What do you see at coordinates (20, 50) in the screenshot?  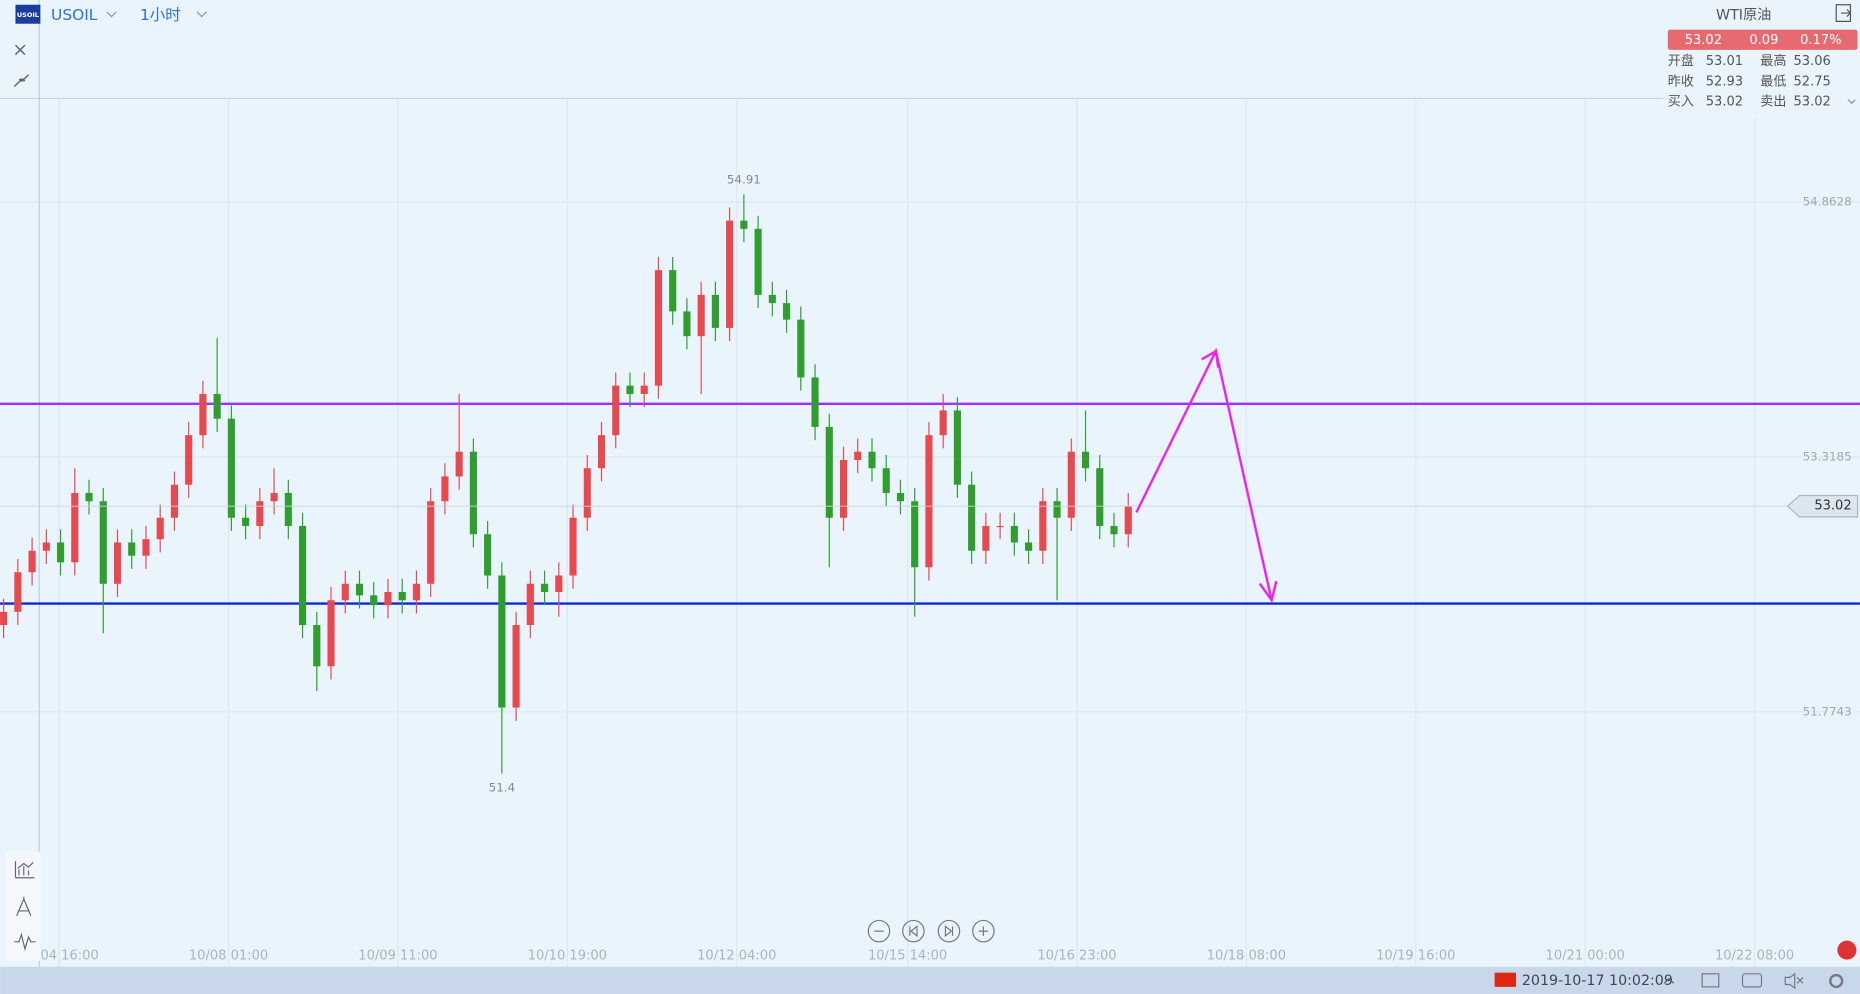 I see `close-button` at bounding box center [20, 50].